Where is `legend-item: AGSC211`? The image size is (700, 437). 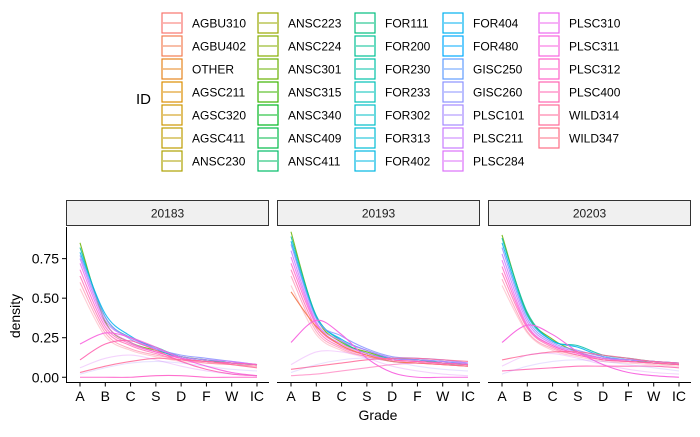 legend-item: AGSC211 is located at coordinates (203, 92).